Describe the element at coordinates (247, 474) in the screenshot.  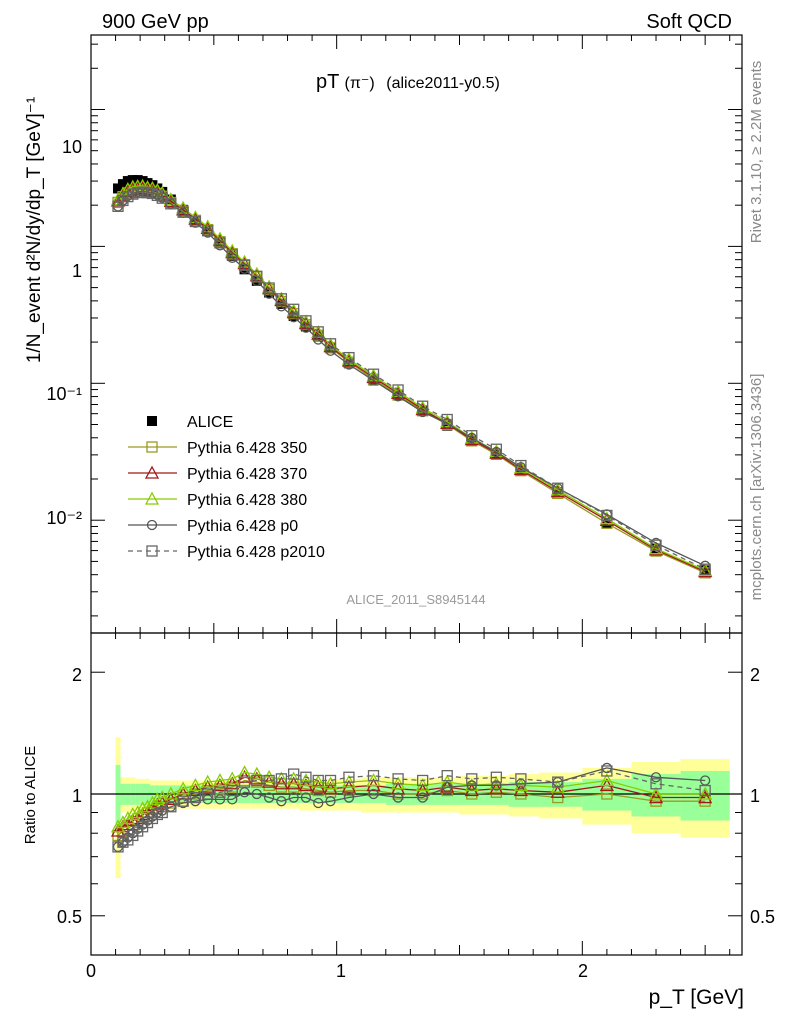
I see `legend-label-2: Pythia 6.428 370` at that location.